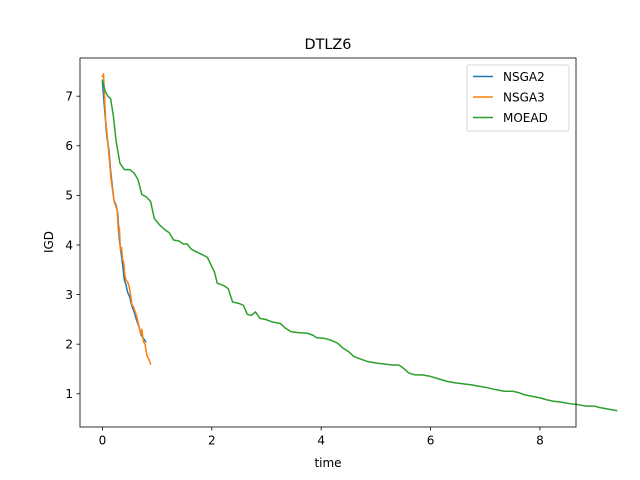  I want to click on legend-box, so click(518, 98).